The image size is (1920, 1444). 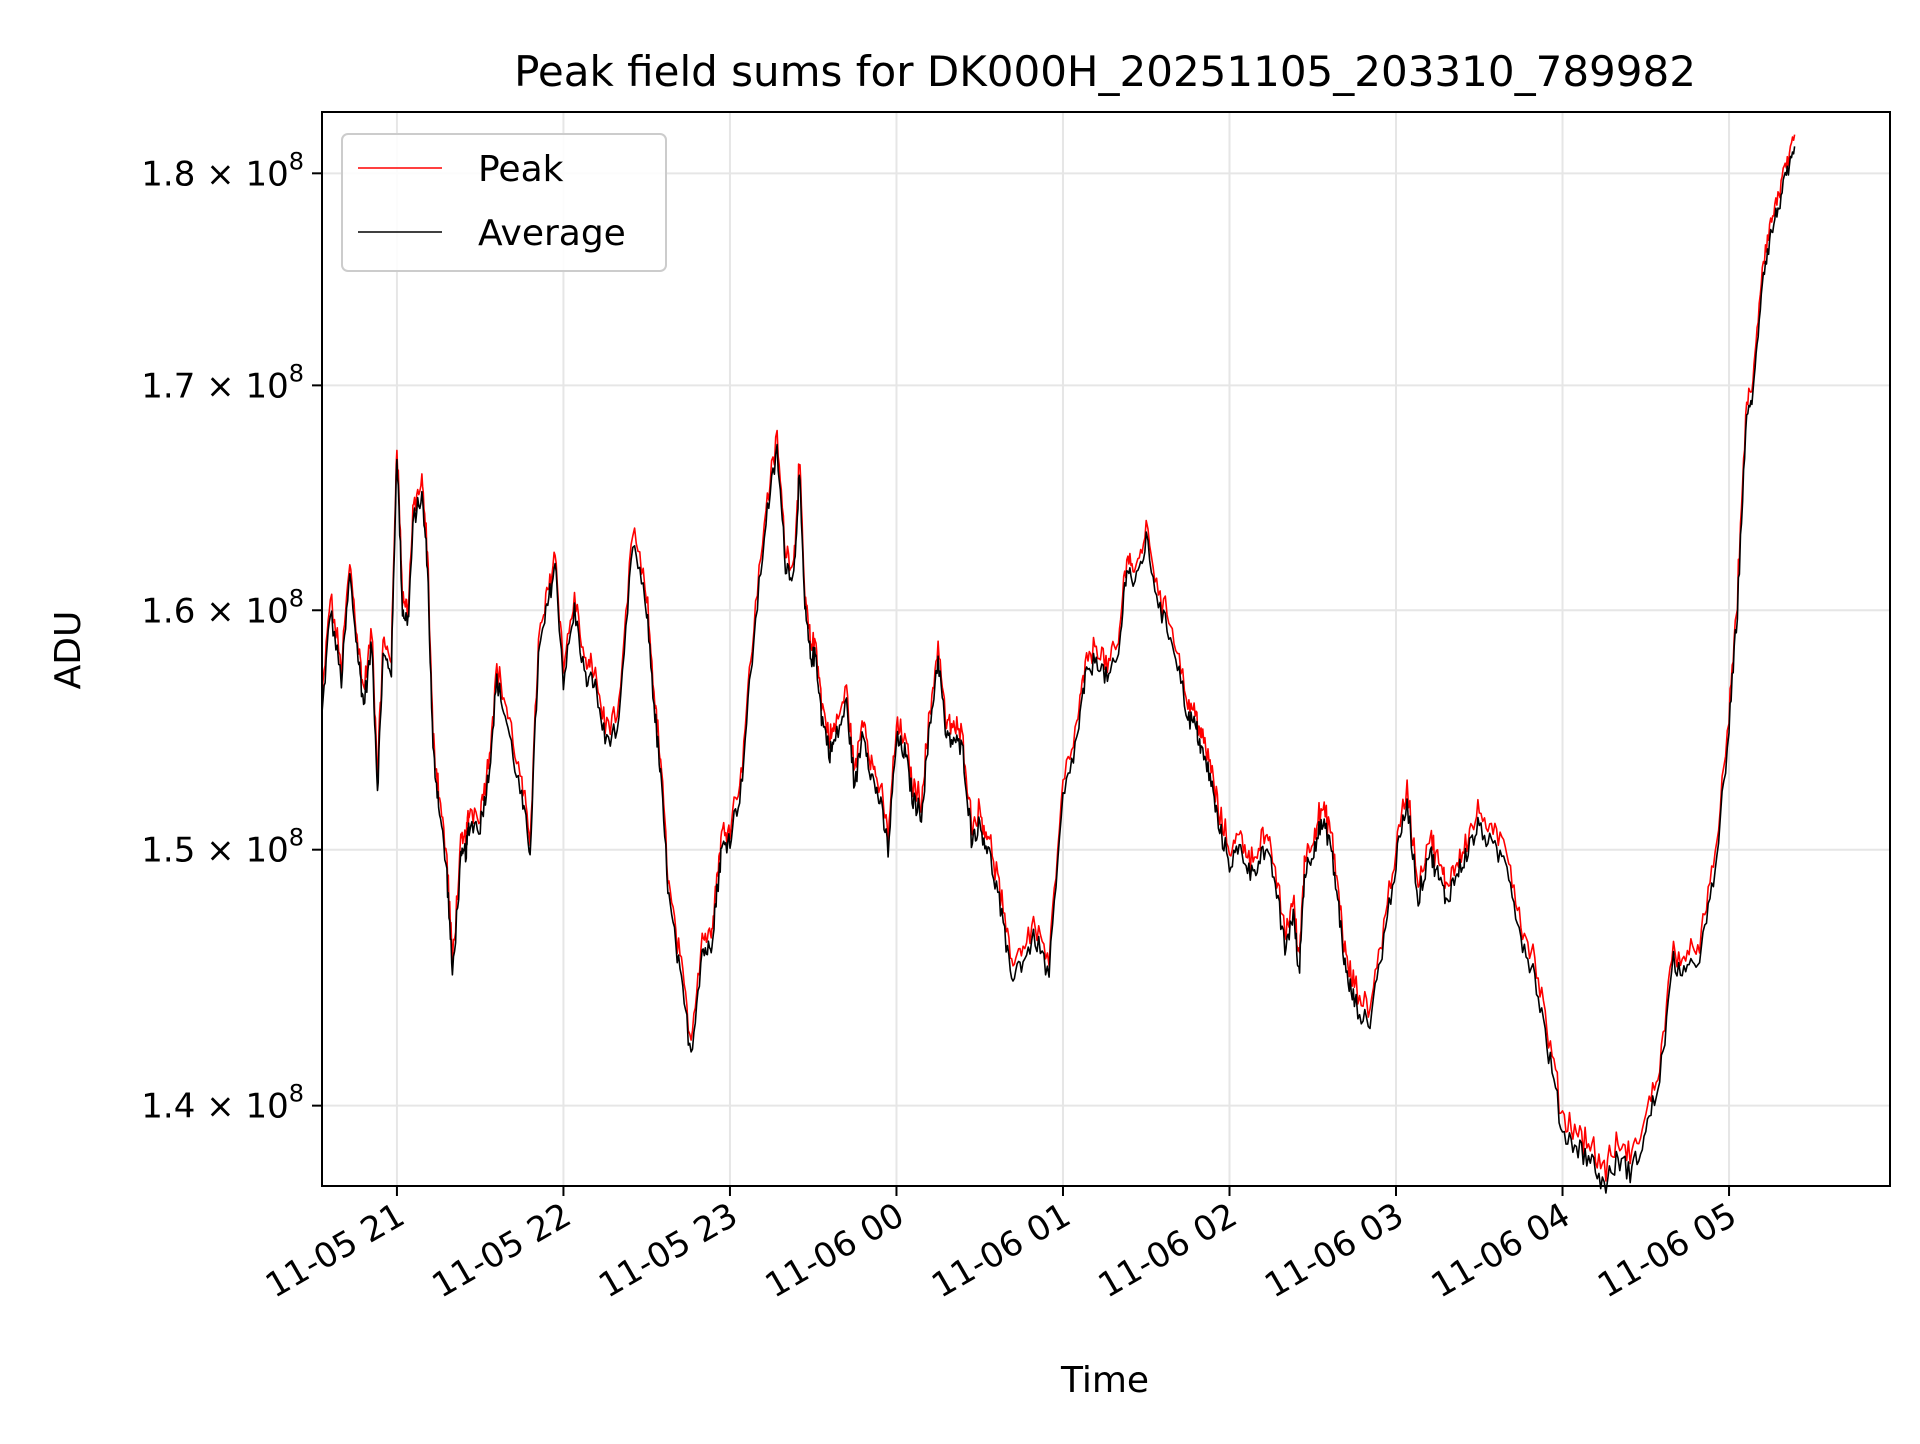 What do you see at coordinates (168, 174) in the screenshot?
I see `y-tick-mantissa: 1.8` at bounding box center [168, 174].